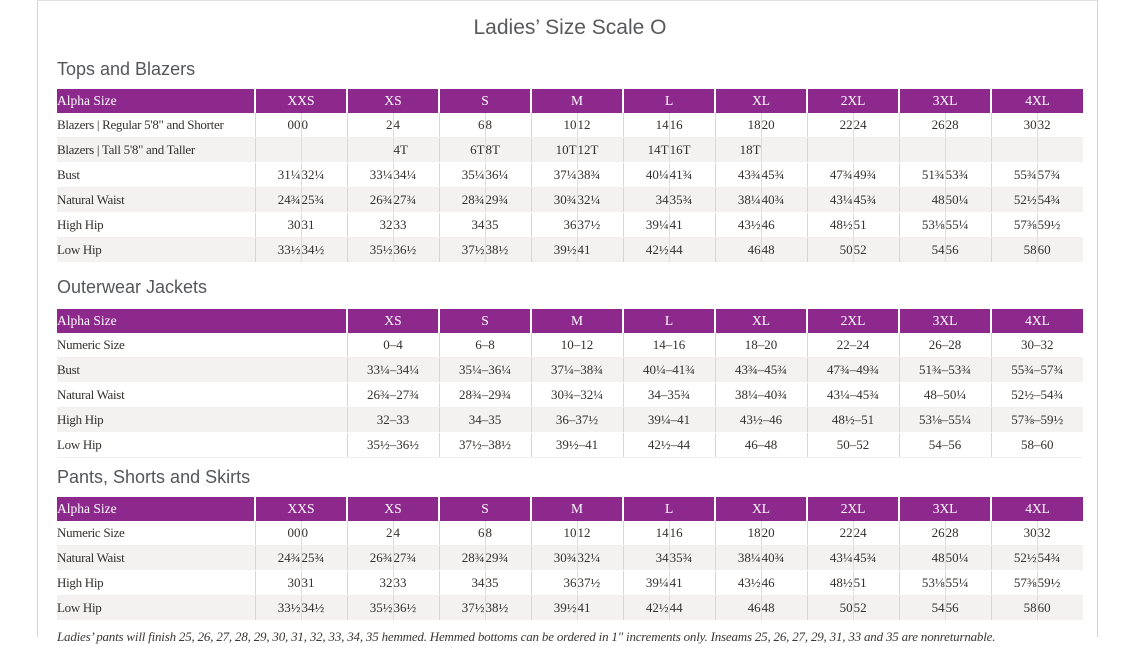 This screenshot has height=647, width=1140. What do you see at coordinates (554, 125) in the screenshot?
I see `value-cell: 10` at bounding box center [554, 125].